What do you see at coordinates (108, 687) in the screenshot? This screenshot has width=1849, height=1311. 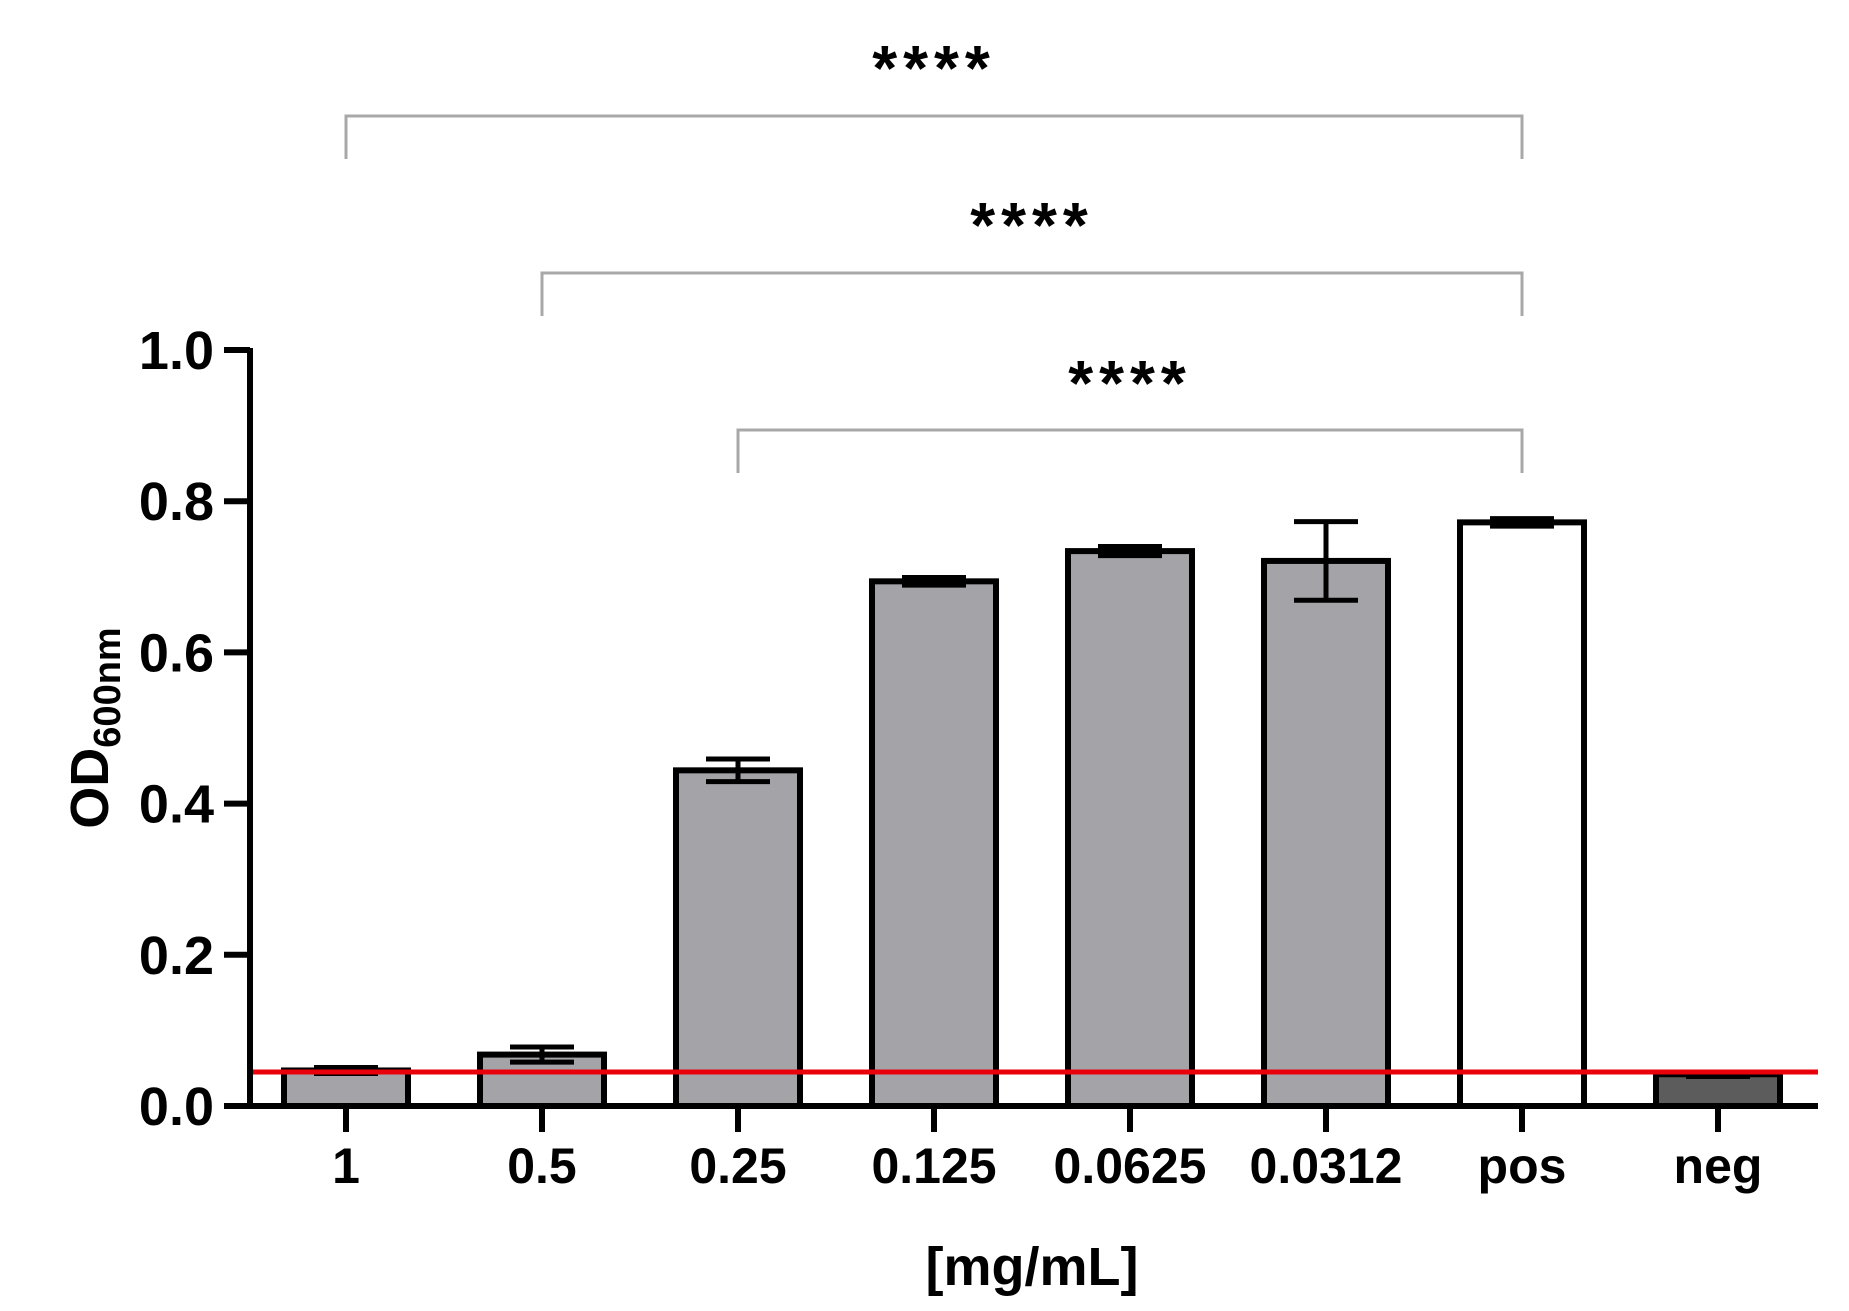 I see `y-axis-title-sub: 600nm` at bounding box center [108, 687].